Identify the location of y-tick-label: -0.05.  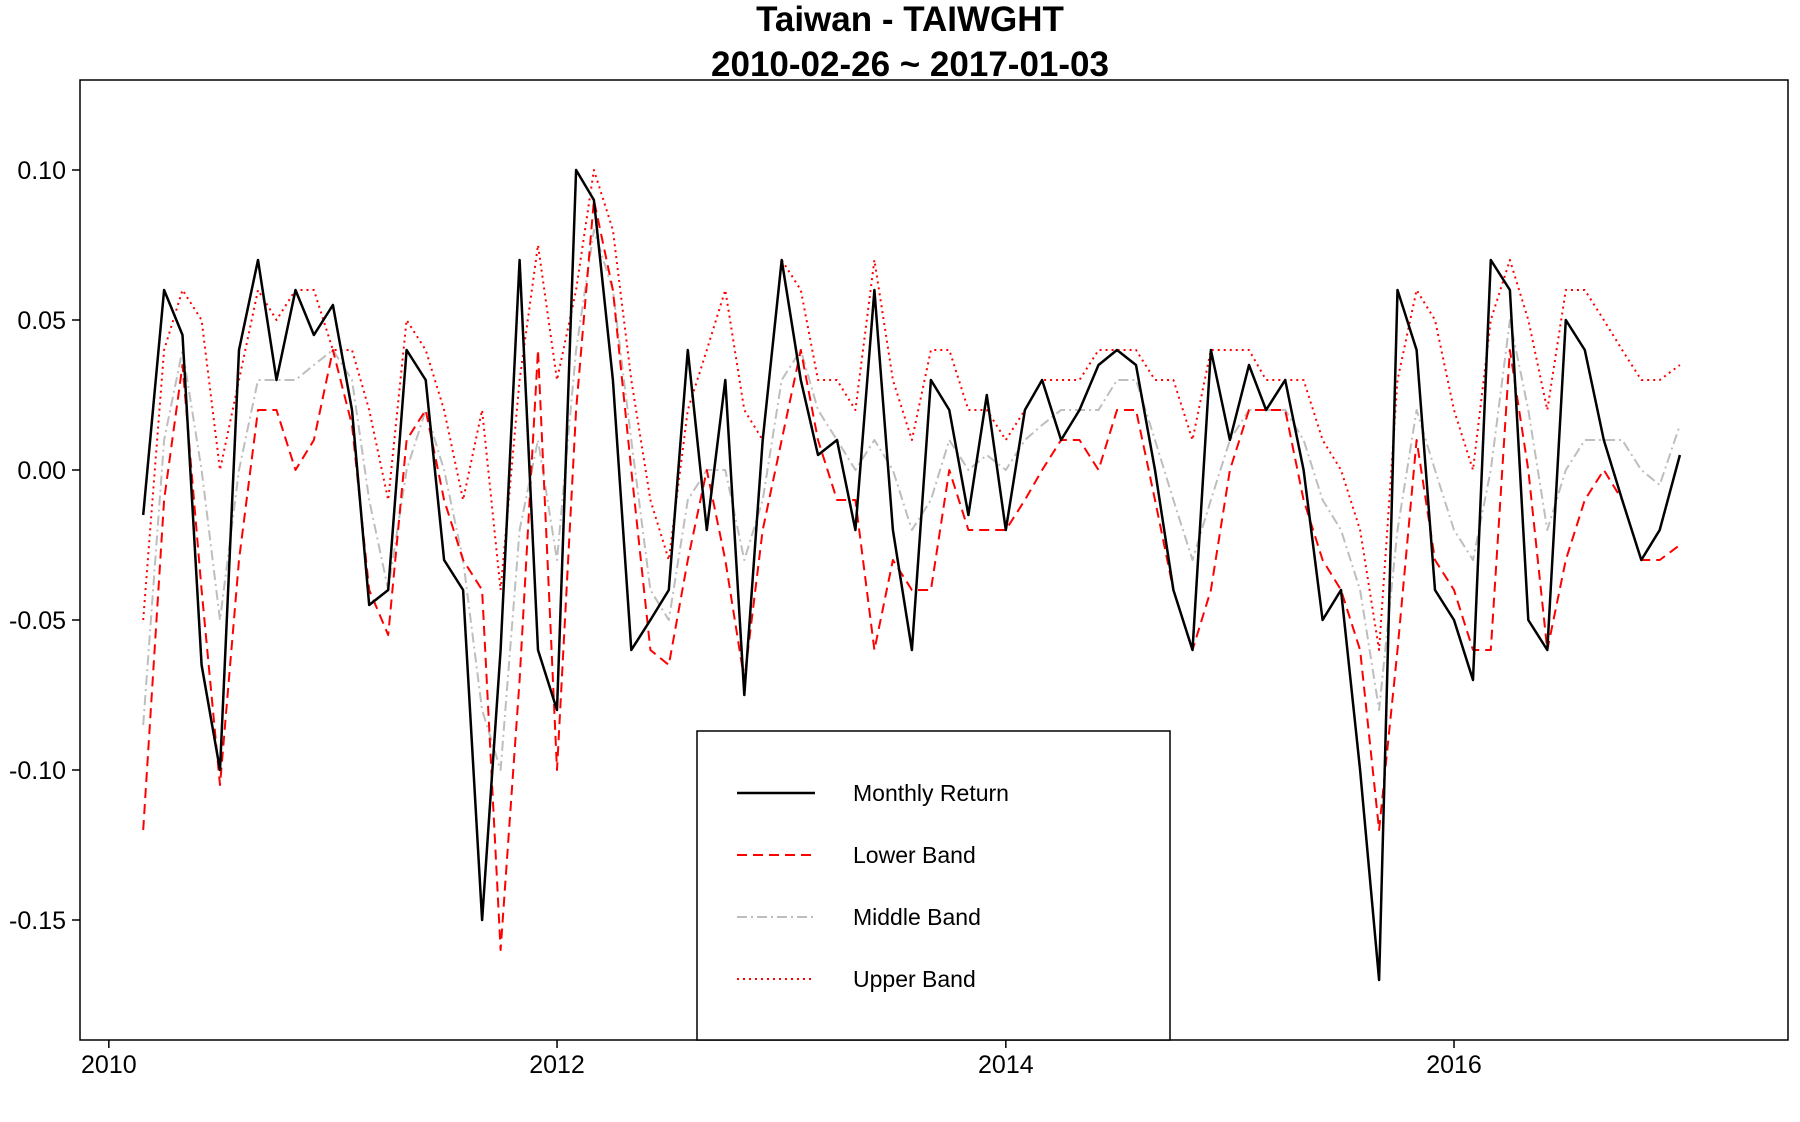
(37, 621).